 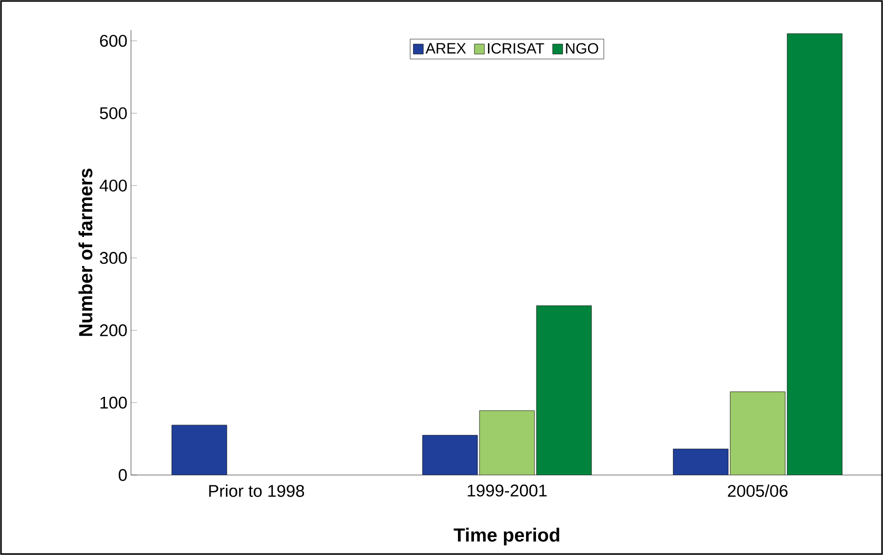 What do you see at coordinates (507, 537) in the screenshot?
I see `x-axis-title: Time period` at bounding box center [507, 537].